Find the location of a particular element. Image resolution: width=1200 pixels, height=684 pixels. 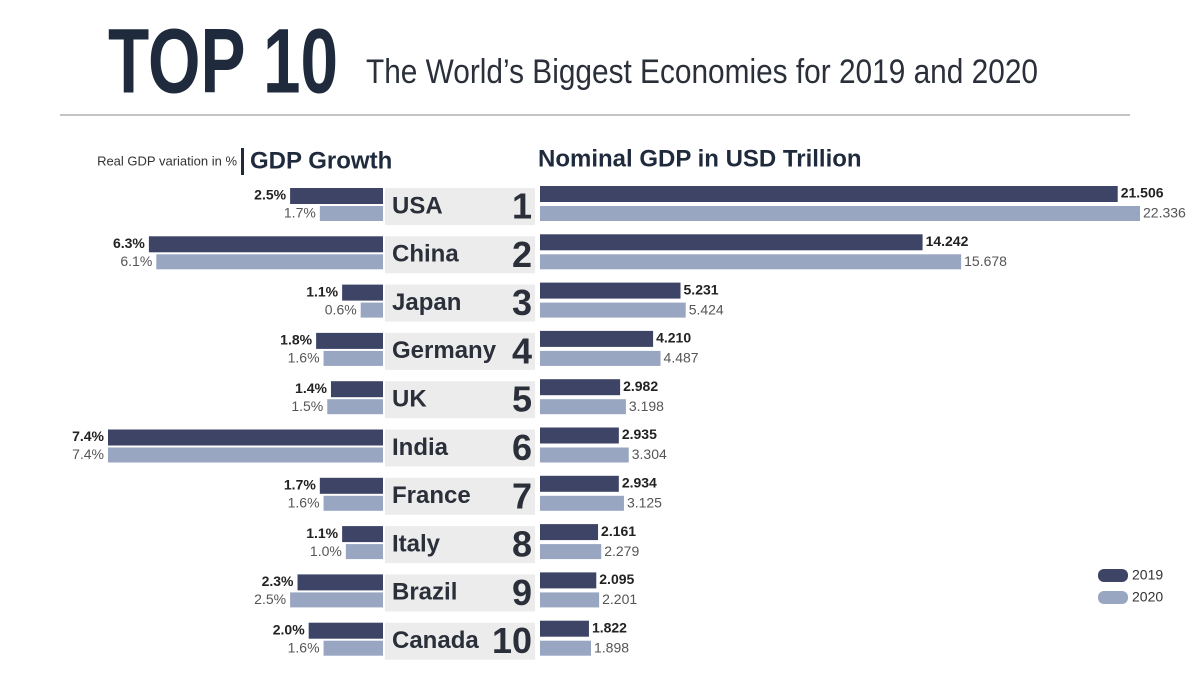

value-label: 5.424 is located at coordinates (706, 309).